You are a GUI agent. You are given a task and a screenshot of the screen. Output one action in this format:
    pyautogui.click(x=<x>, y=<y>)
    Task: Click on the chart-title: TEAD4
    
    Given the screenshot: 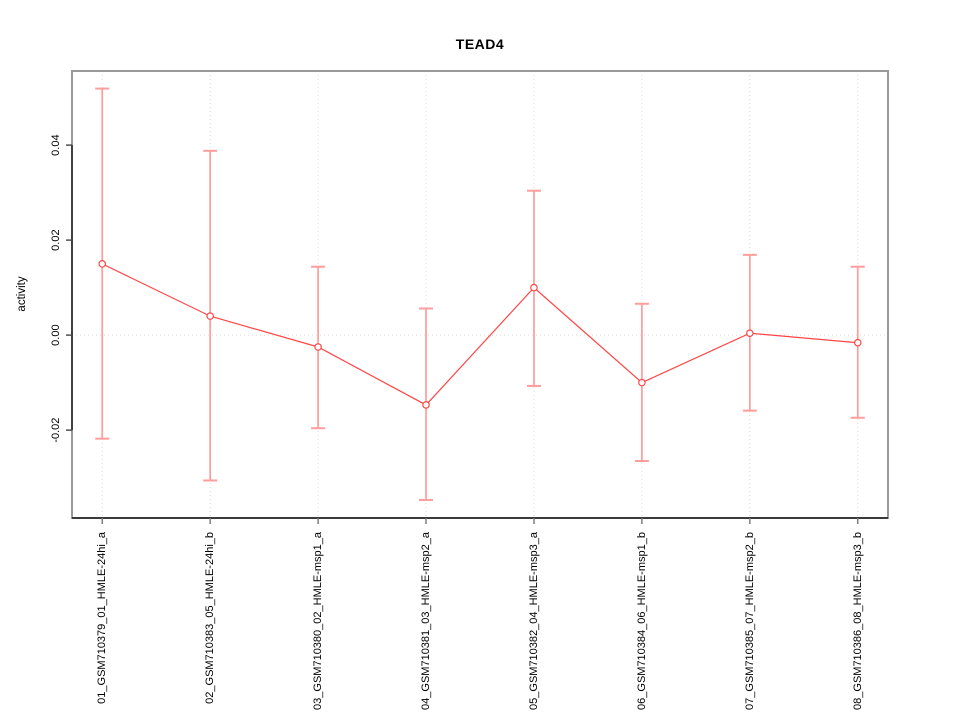 What is the action you would take?
    pyautogui.click(x=480, y=44)
    